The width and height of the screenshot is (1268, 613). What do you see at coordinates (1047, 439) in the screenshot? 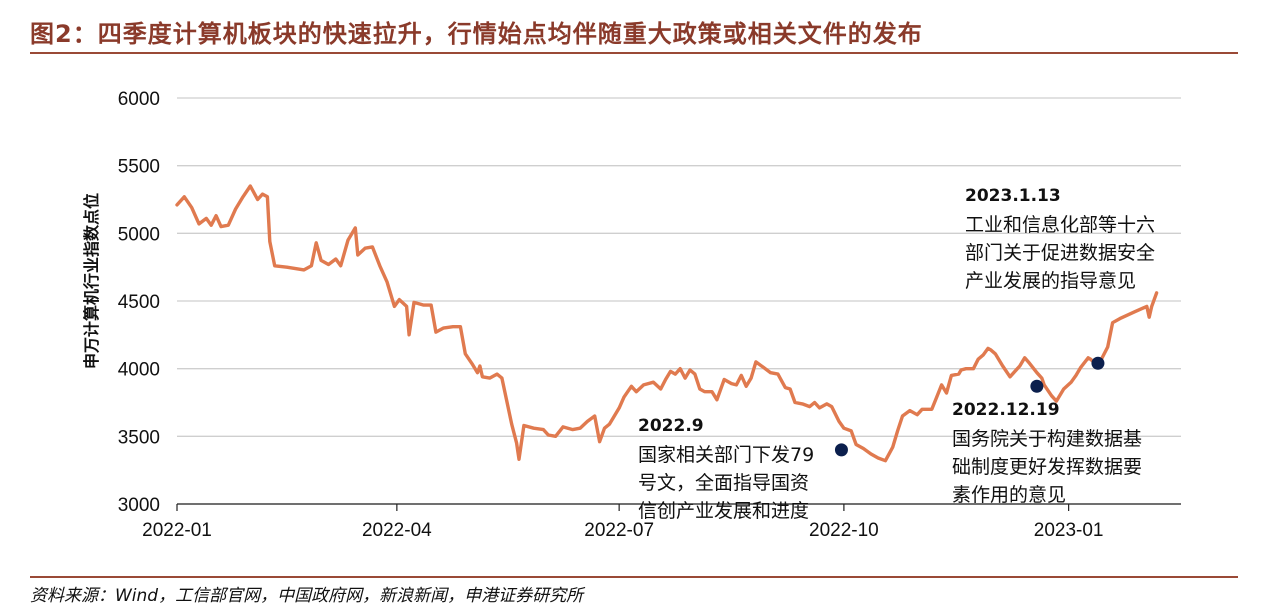
I see `annotation-text-line: 国务院关于构建数据基` at bounding box center [1047, 439].